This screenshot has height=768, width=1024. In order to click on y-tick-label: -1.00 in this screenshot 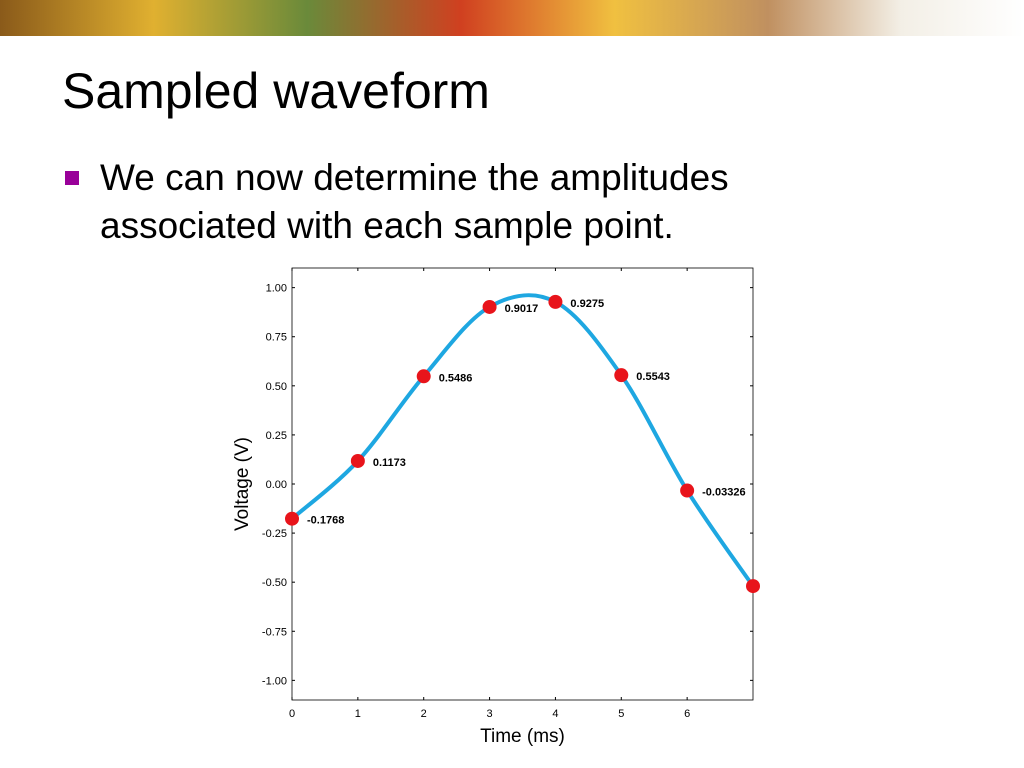, I will do `click(274, 681)`.